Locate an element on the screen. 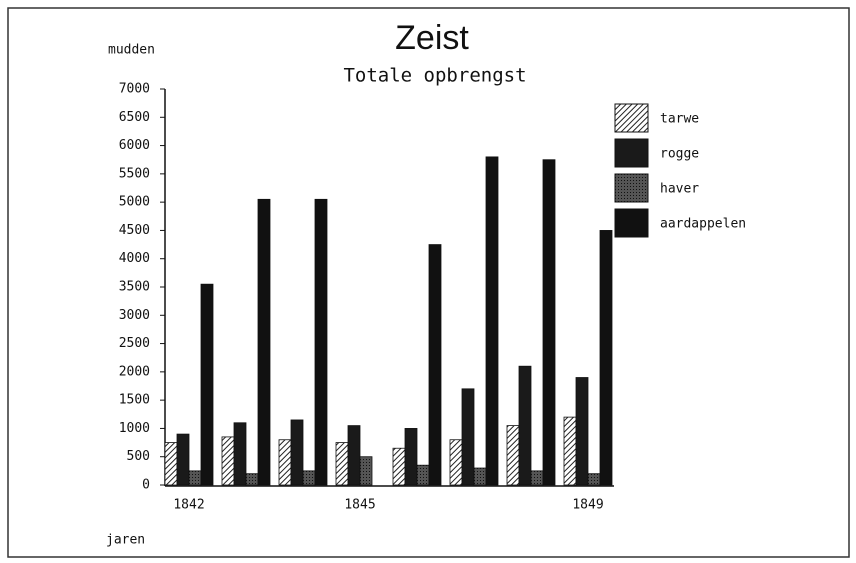 This screenshot has width=856, height=563. legend-label: rogge is located at coordinates (679, 154).